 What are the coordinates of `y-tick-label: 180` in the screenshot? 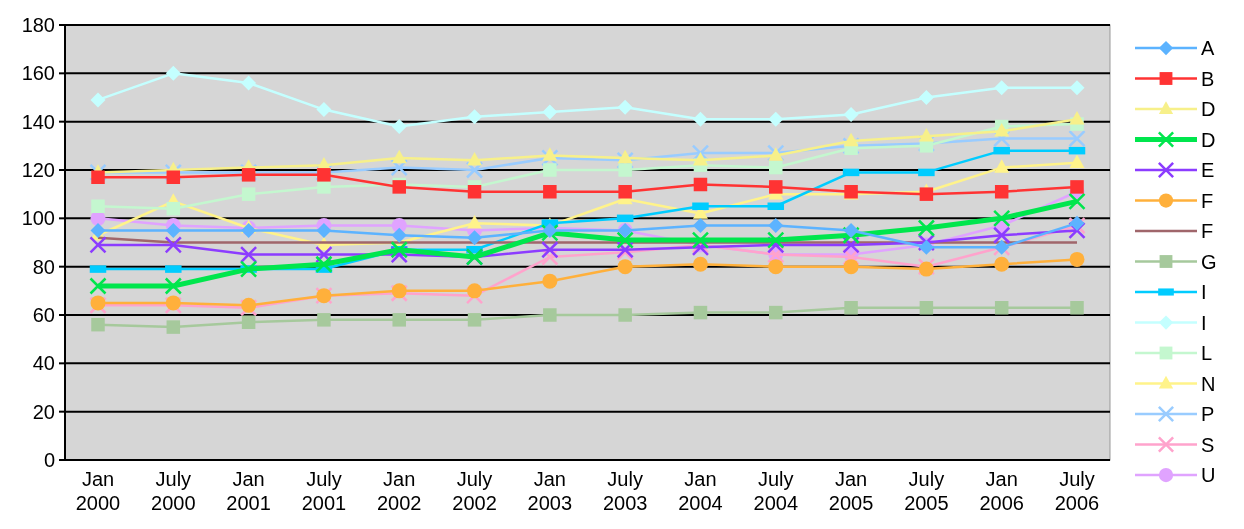 It's located at (38, 25).